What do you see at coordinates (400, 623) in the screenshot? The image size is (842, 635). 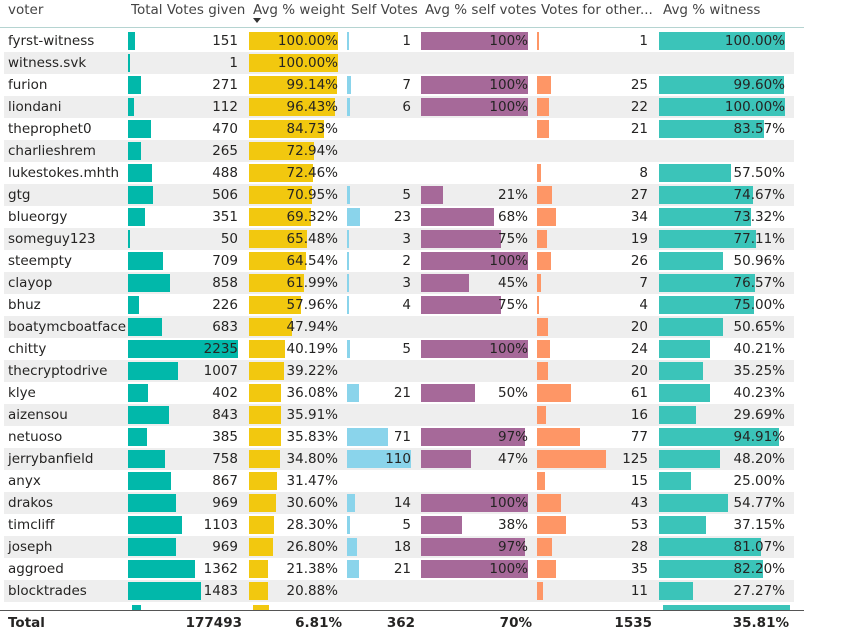 I see `total-self-votes: 362` at bounding box center [400, 623].